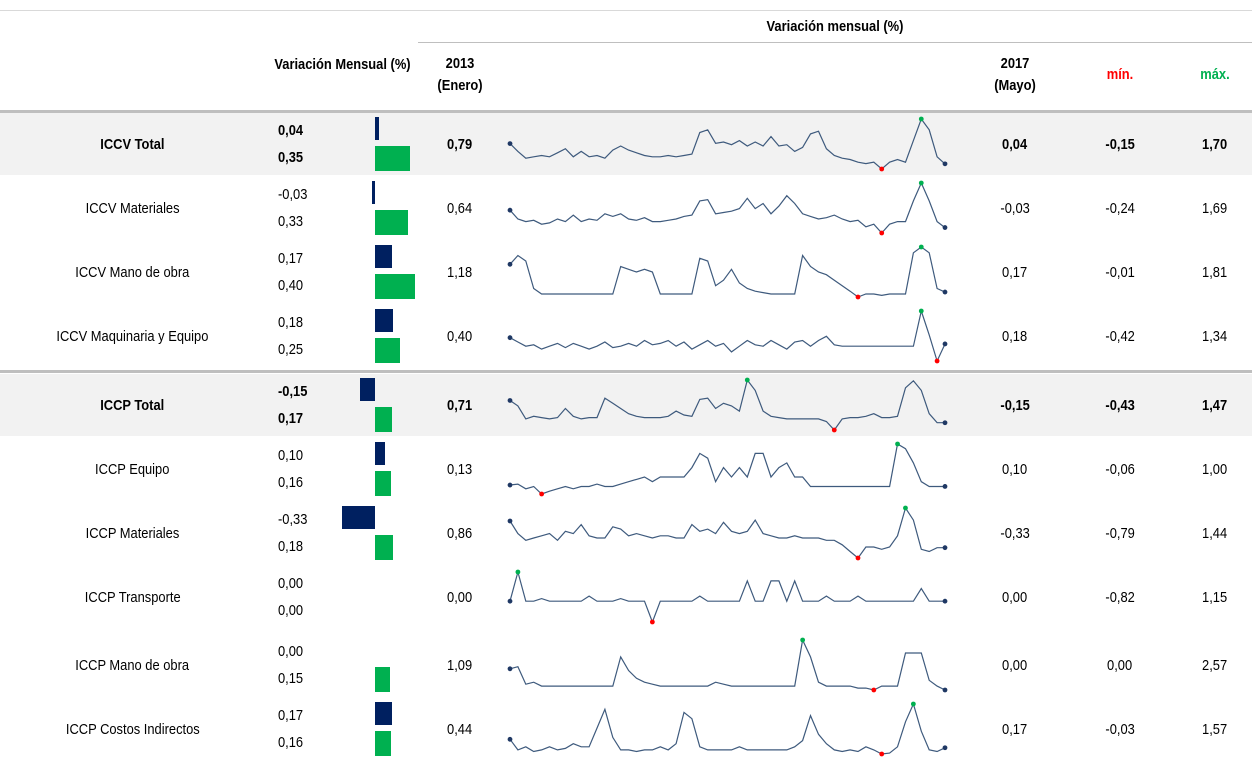  I want to click on cell-text: 1,34, so click(1215, 336).